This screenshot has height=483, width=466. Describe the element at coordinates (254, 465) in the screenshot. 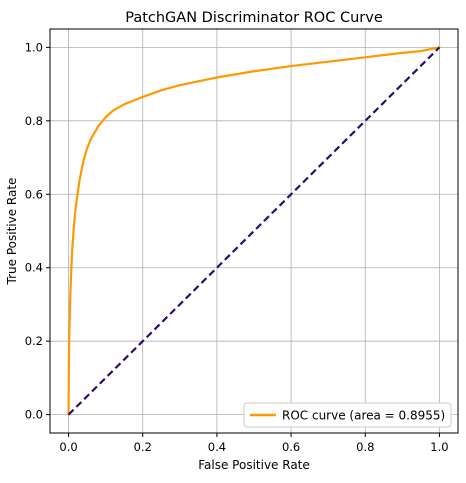

I see `x-axis-label: False Positive Rate` at that location.